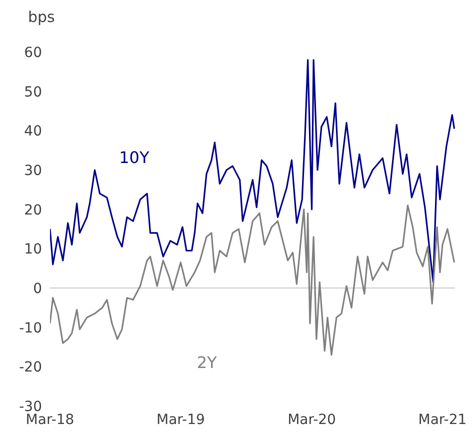  What do you see at coordinates (33, 52) in the screenshot?
I see `y-tick-label: 60` at bounding box center [33, 52].